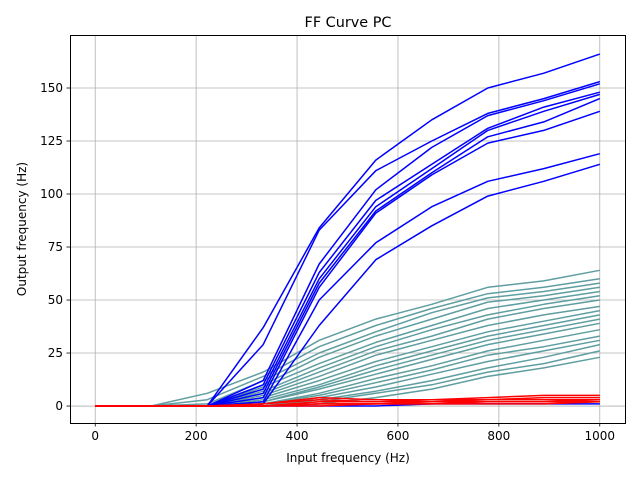 This screenshot has height=480, width=640. I want to click on y-axis-ticks: 0 25 50 75 100 125 150, so click(55, 247).